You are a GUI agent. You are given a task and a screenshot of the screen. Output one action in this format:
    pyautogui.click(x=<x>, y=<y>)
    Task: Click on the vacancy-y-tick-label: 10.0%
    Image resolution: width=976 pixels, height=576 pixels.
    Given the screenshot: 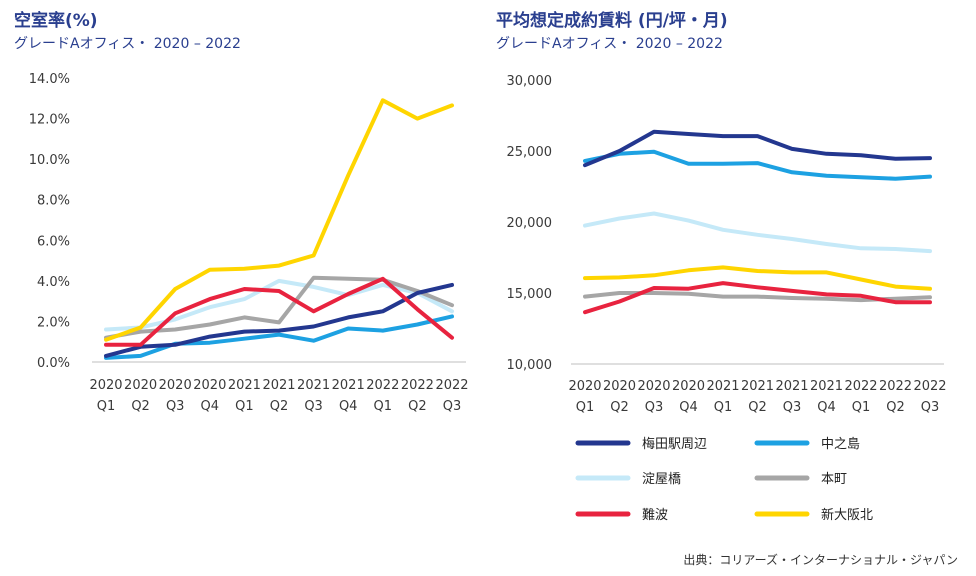 What is the action you would take?
    pyautogui.click(x=49, y=160)
    